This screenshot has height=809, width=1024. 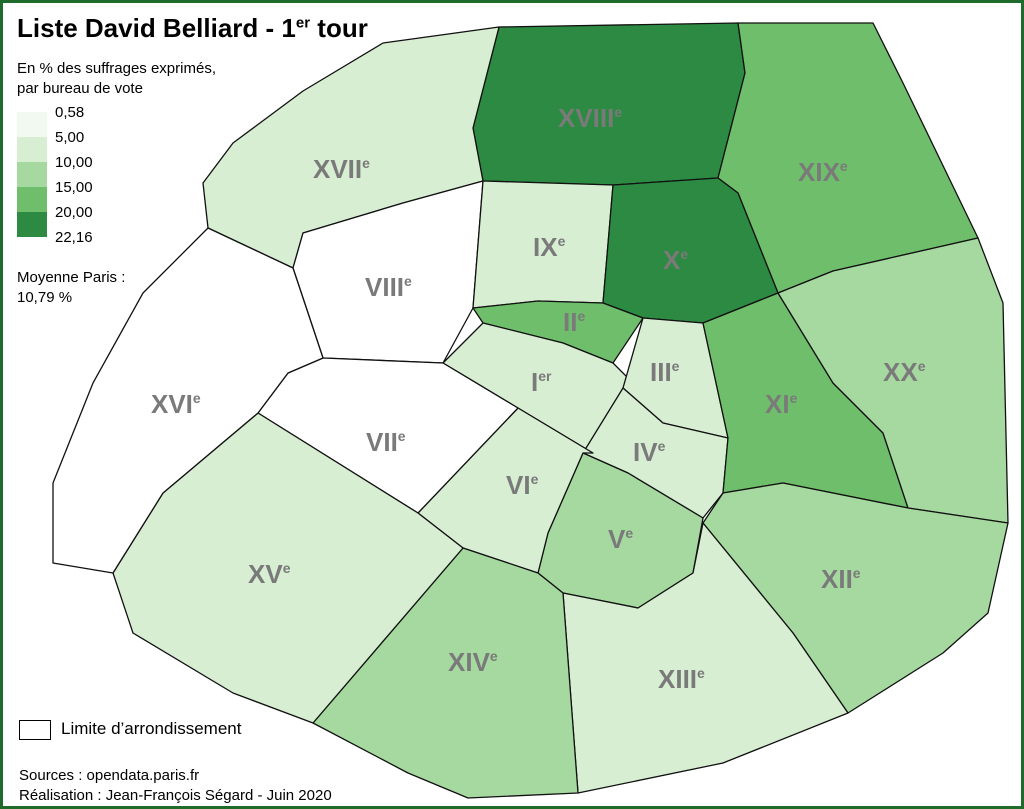 I want to click on legend-value: 10,00, so click(x=74, y=162).